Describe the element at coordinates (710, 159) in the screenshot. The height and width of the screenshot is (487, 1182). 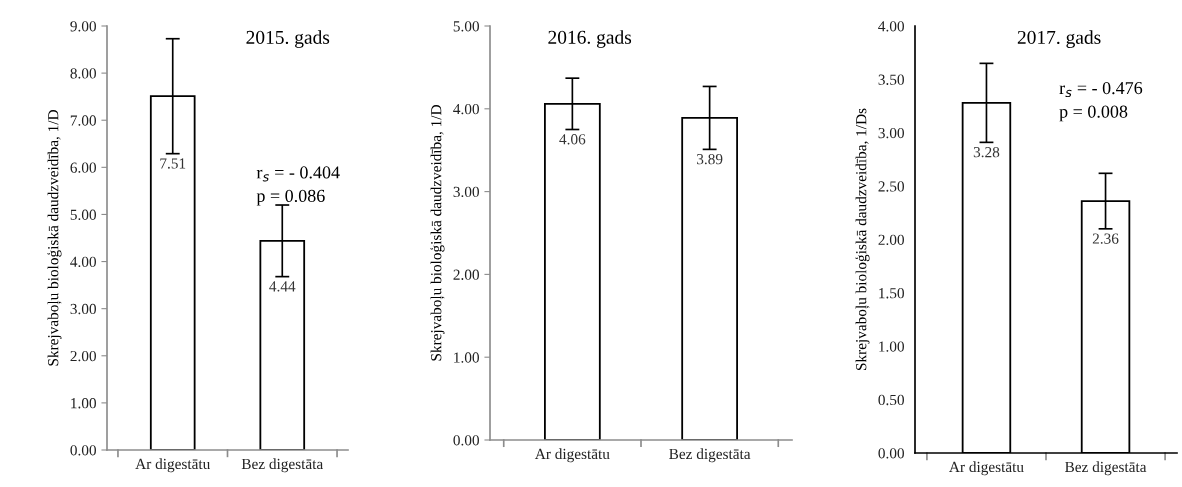
I see `data-label: 3.89` at that location.